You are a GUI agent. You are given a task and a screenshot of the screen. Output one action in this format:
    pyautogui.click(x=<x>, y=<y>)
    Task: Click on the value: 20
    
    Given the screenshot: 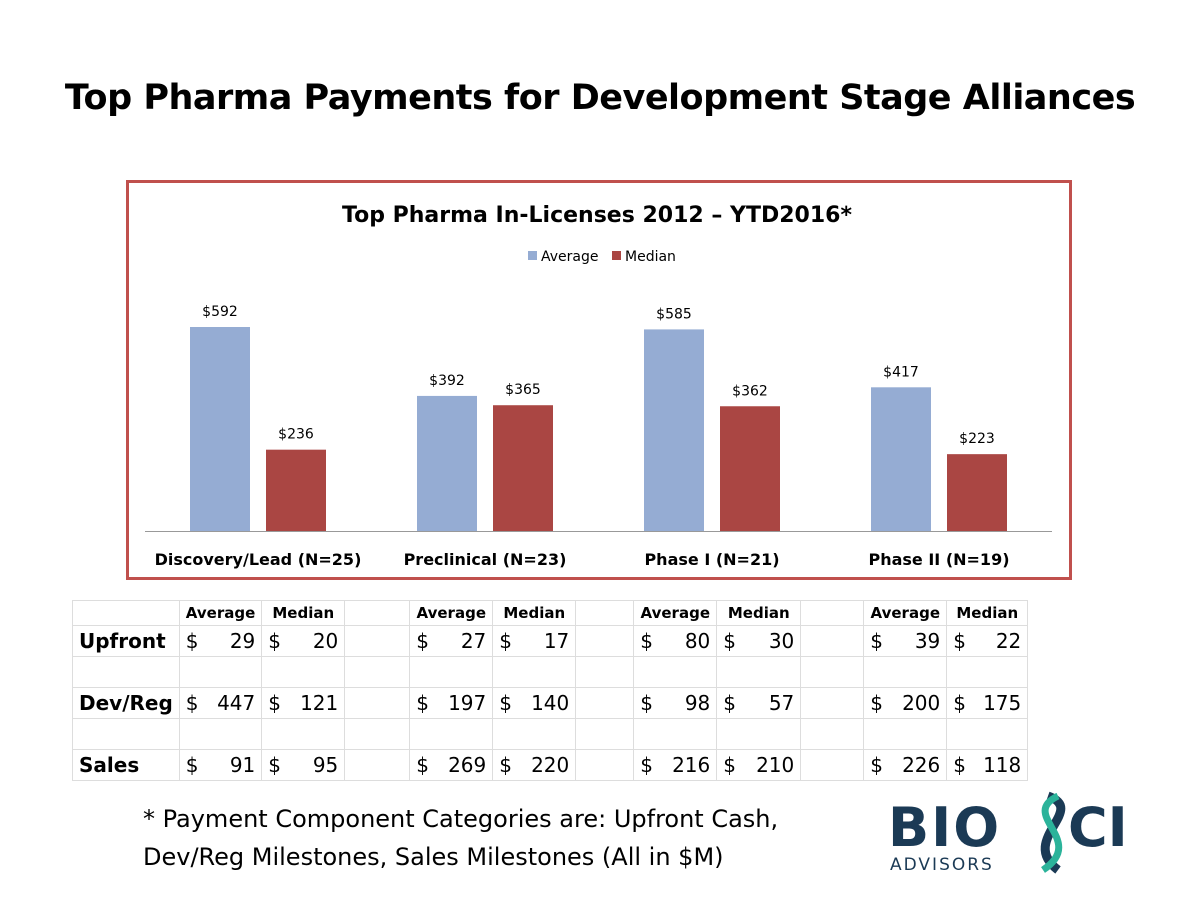 What is the action you would take?
    pyautogui.click(x=325, y=641)
    